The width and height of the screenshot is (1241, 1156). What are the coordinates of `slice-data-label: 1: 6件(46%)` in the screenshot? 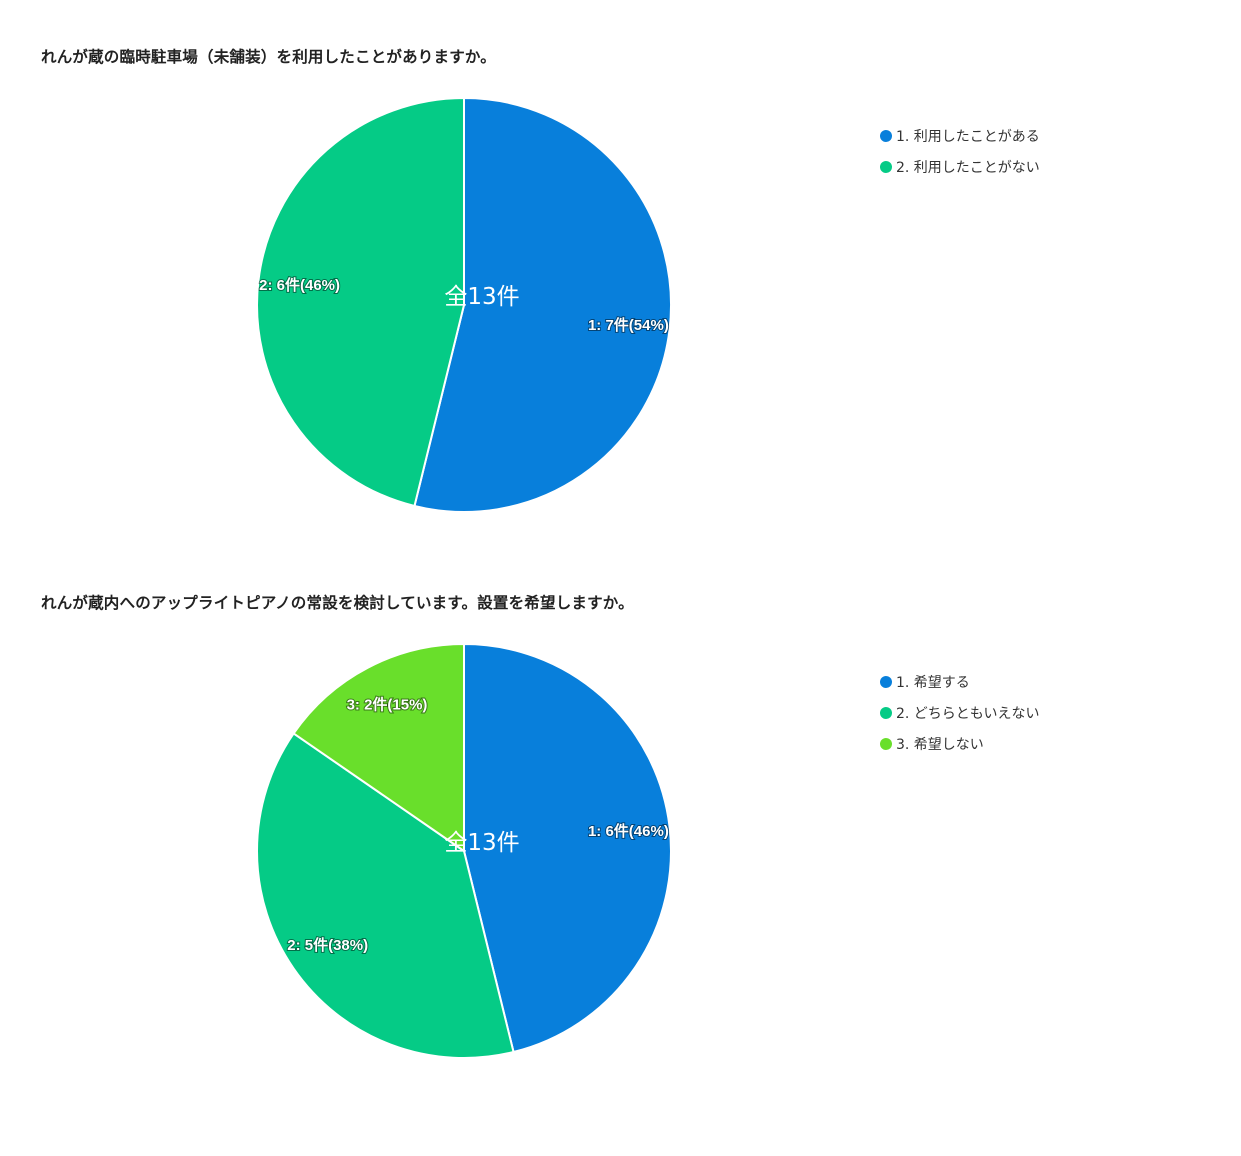 It's located at (628, 831).